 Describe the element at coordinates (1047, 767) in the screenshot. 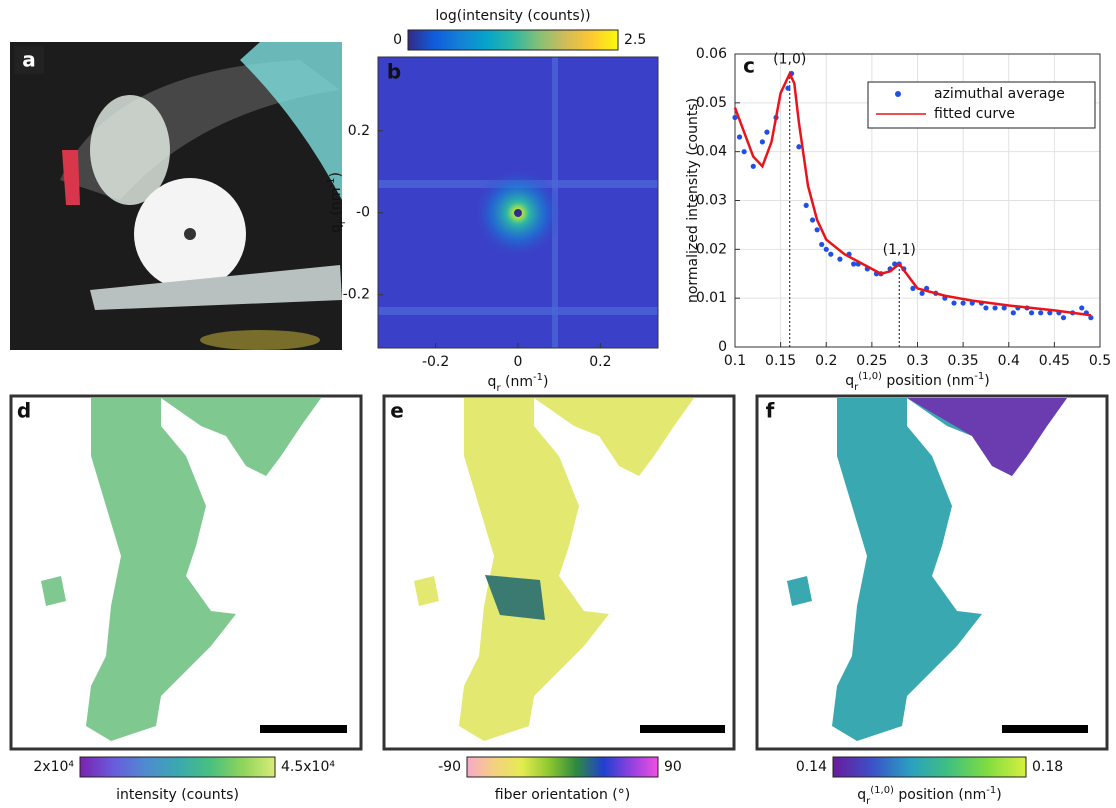

I see `colorbar-tick-label: 0.18` at that location.